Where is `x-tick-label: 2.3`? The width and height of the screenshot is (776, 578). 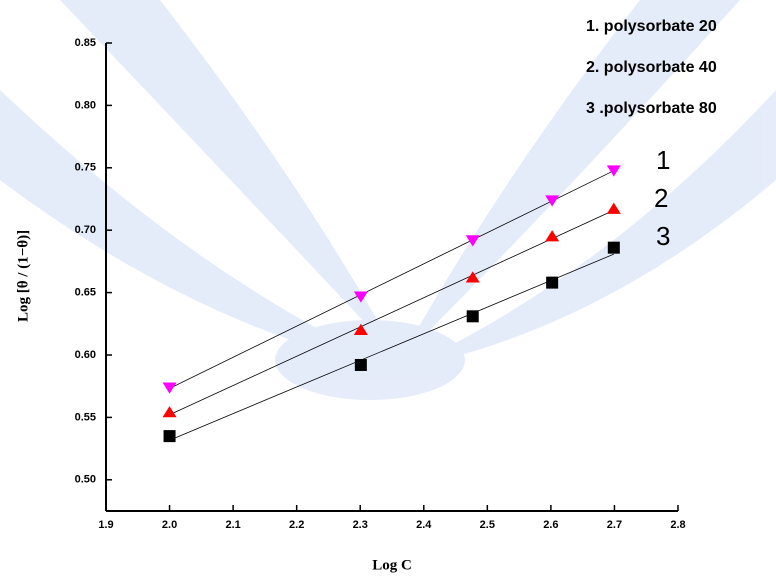 x-tick-label: 2.3 is located at coordinates (360, 525).